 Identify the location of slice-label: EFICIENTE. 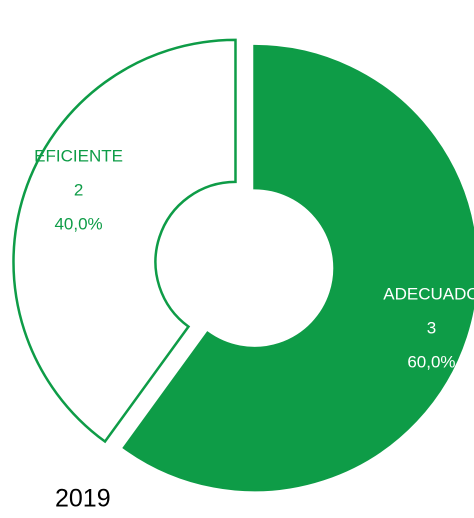
(78, 155).